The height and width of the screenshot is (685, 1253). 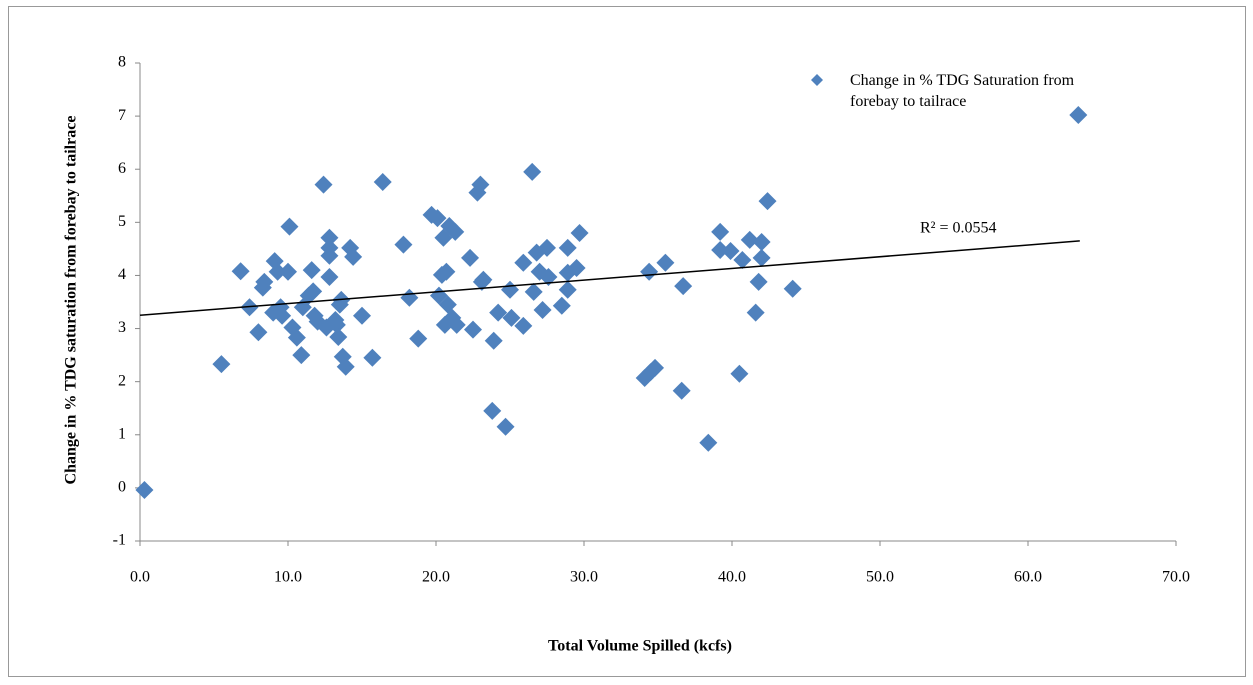 I want to click on y-tick-label: 1, so click(x=122, y=433).